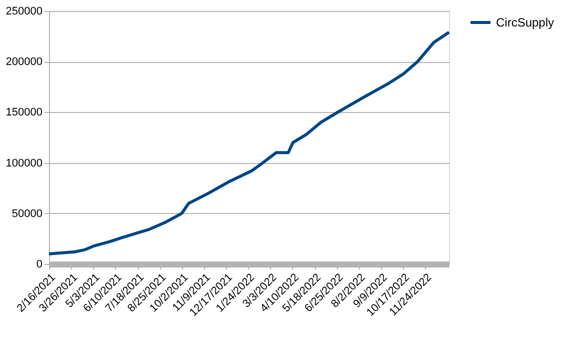 The height and width of the screenshot is (340, 578). I want to click on y-tick-label: 100000, so click(24, 163).